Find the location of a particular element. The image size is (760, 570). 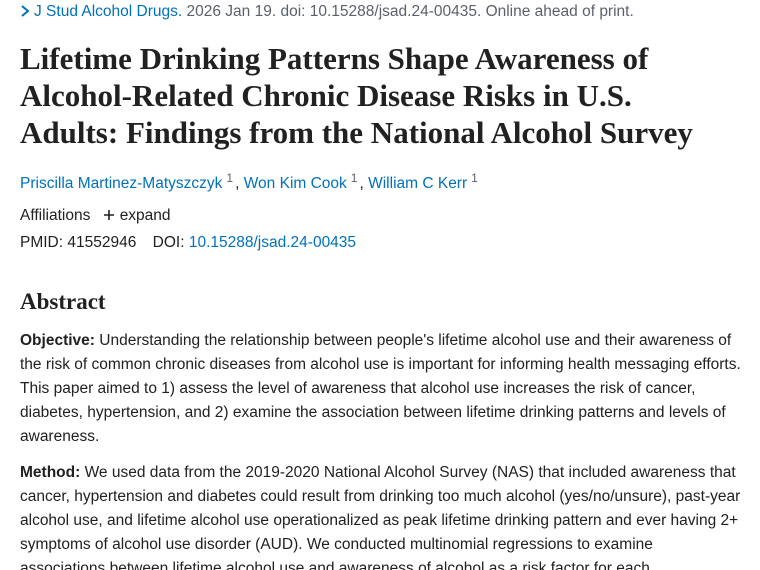

expand-label: expand is located at coordinates (145, 215).